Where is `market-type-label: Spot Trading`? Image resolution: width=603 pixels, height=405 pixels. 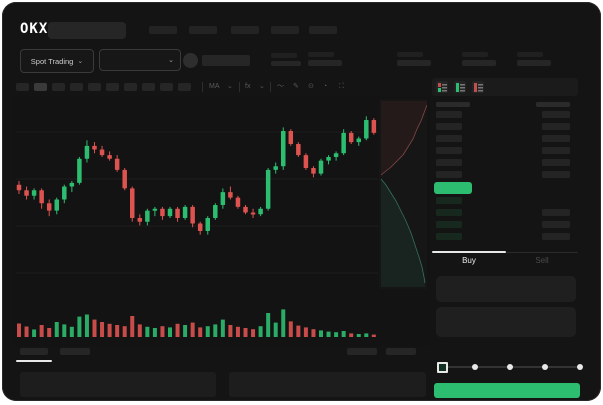 market-type-label: Spot Trading is located at coordinates (52, 61).